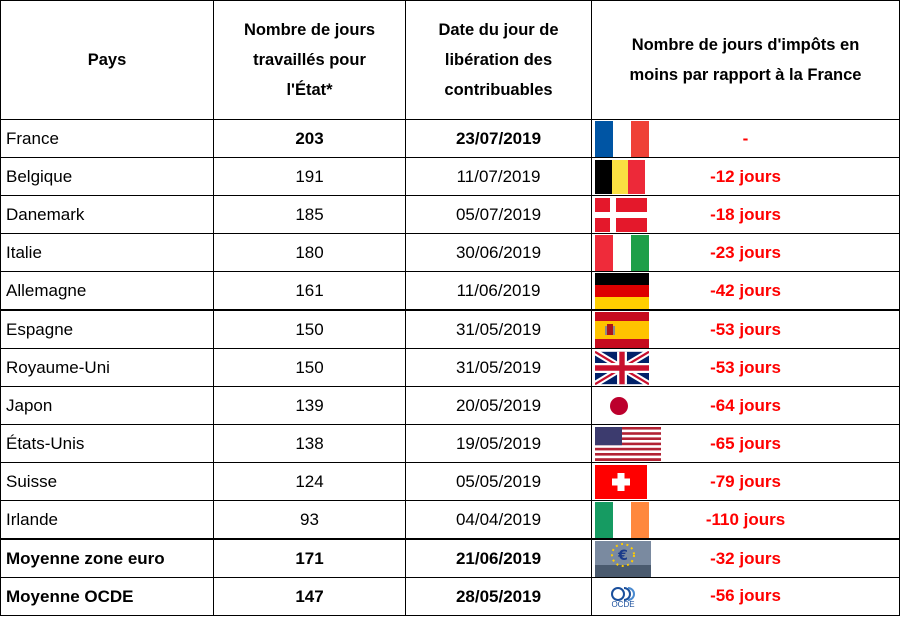  Describe the element at coordinates (498, 90) in the screenshot. I see `header-date-line3: contribuables` at that location.